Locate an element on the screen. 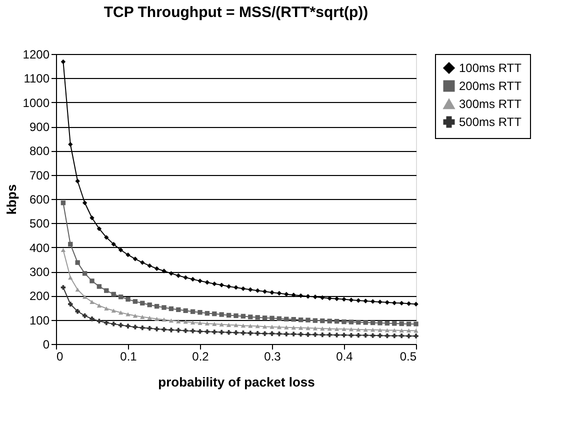 The width and height of the screenshot is (564, 422). legend-label: 300ms RTT is located at coordinates (490, 104).